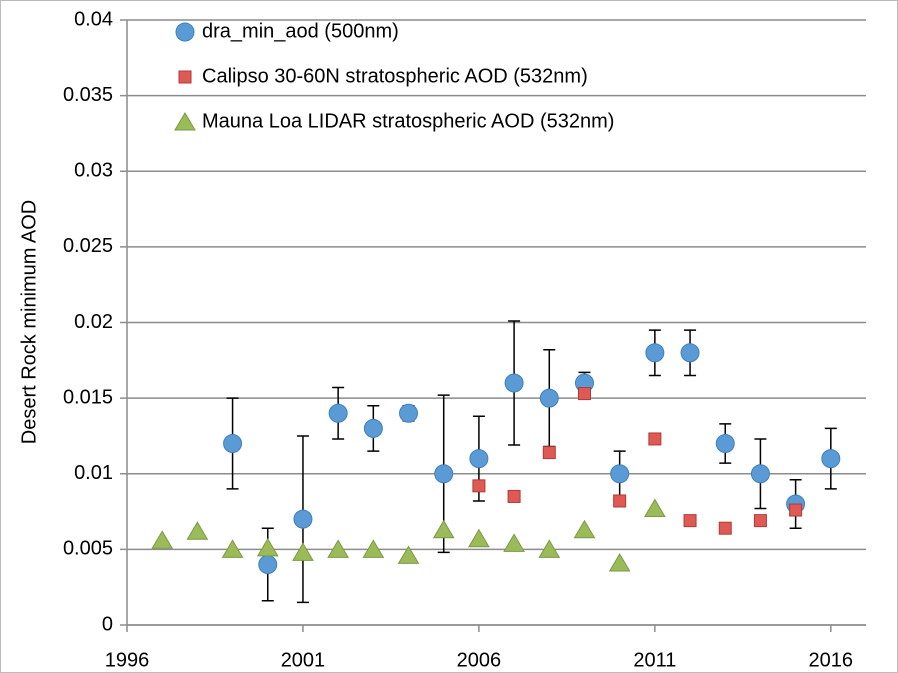 This screenshot has width=898, height=673. I want to click on x-tick-label: 2006, so click(479, 660).